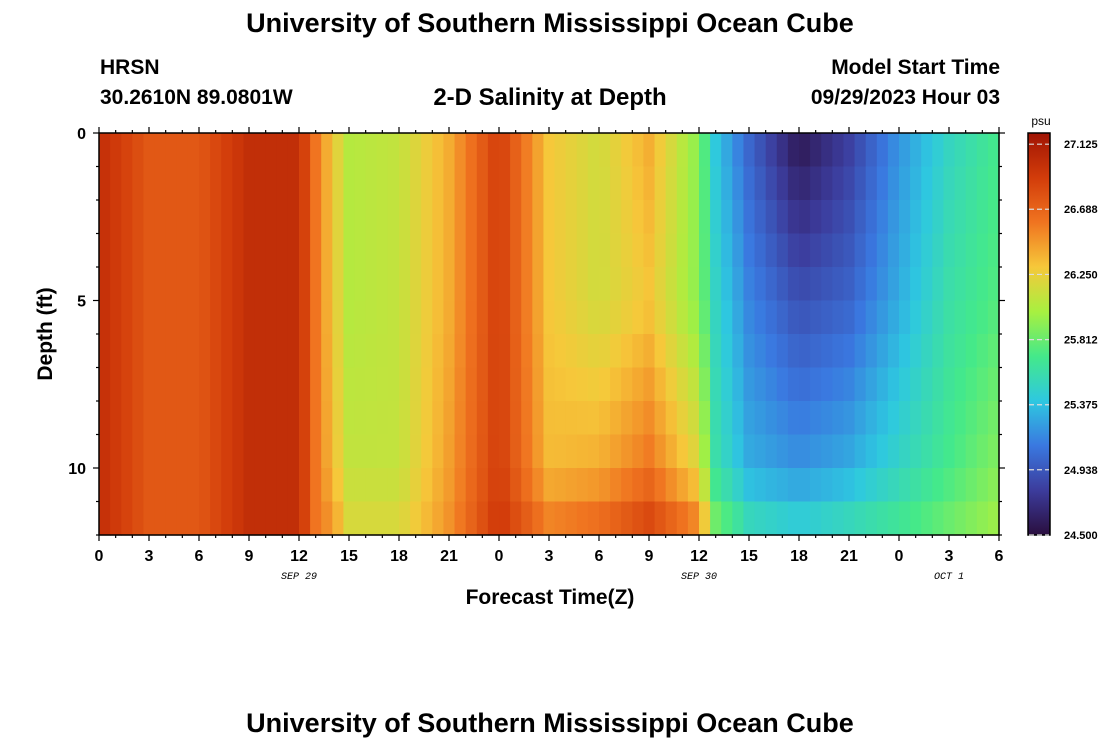 The image size is (1100, 750). Describe the element at coordinates (81, 134) in the screenshot. I see `y-tick-label: 0` at that location.